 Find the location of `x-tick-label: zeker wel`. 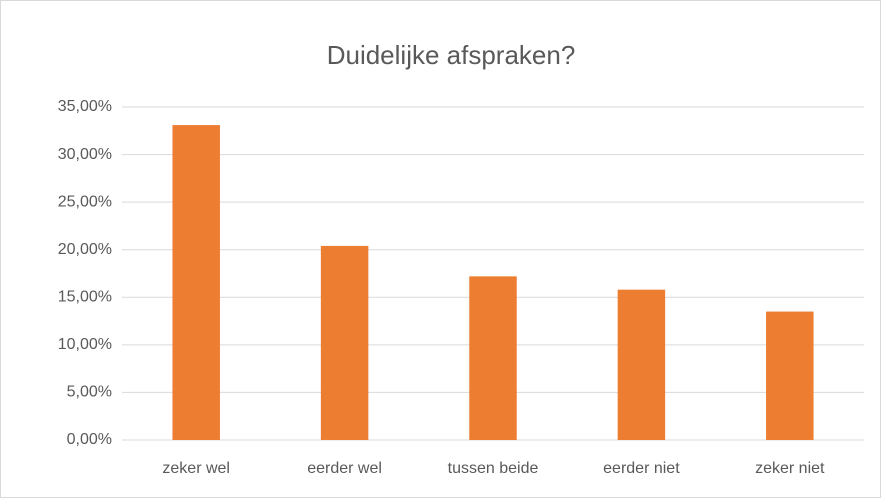

x-tick-label: zeker wel is located at coordinates (196, 468).